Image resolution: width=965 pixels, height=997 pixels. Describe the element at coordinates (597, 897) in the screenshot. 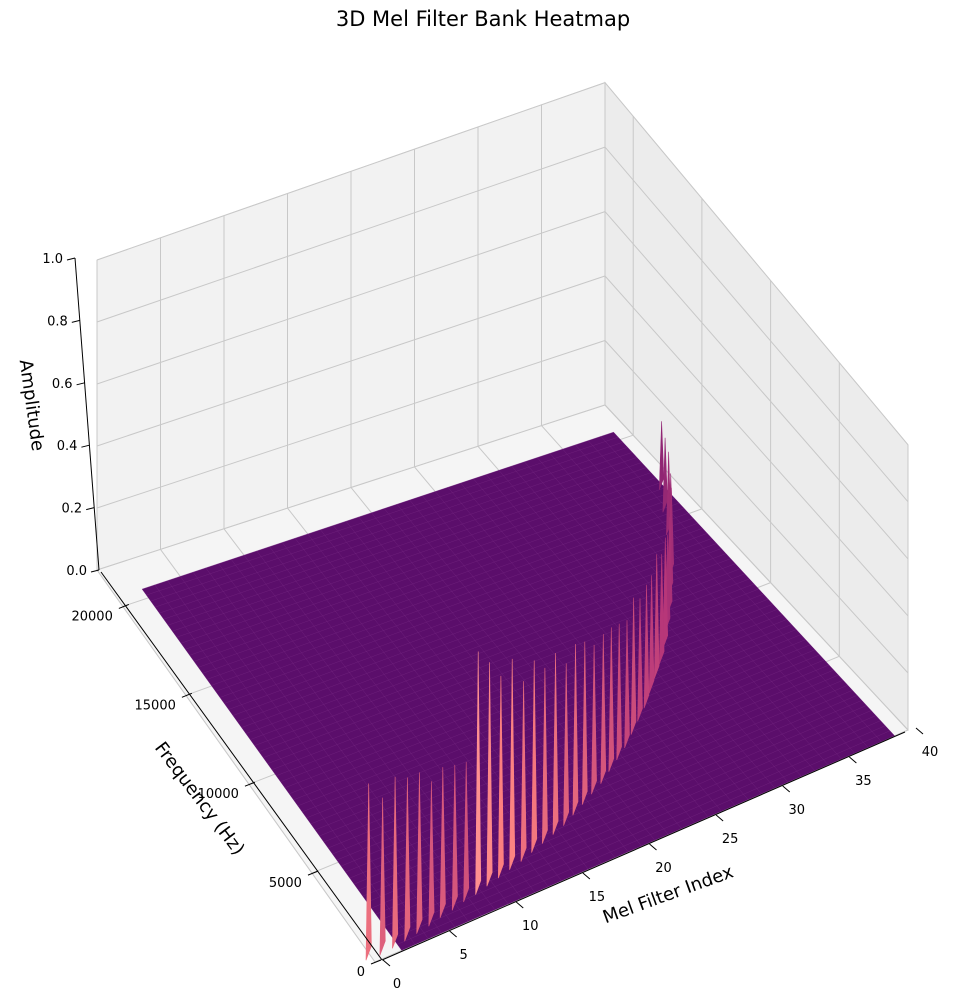

I see `x-tick-label: 15` at that location.